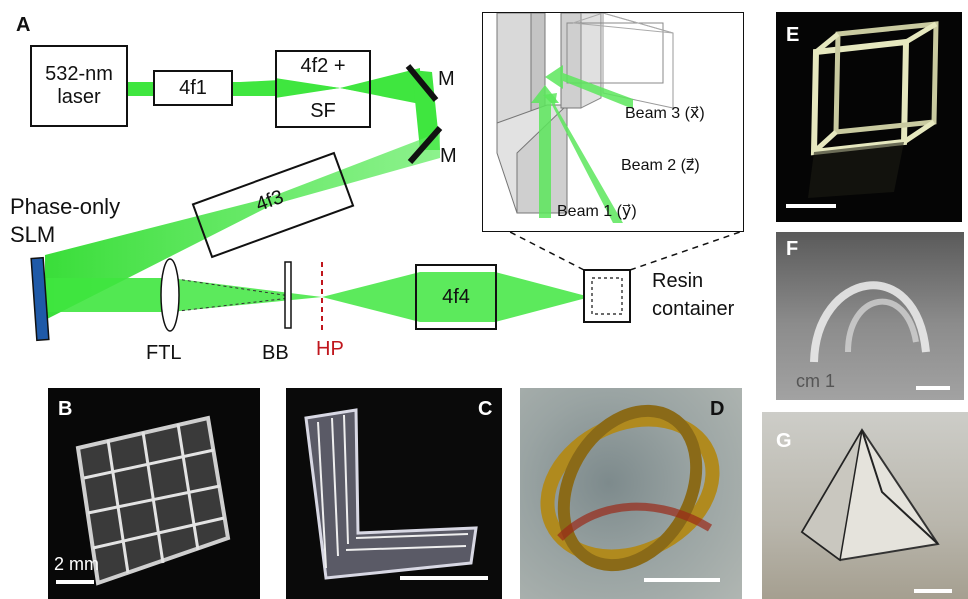 Image resolution: width=968 pixels, height=599 pixels. I want to click on mirror-2-label: M, so click(448, 156).